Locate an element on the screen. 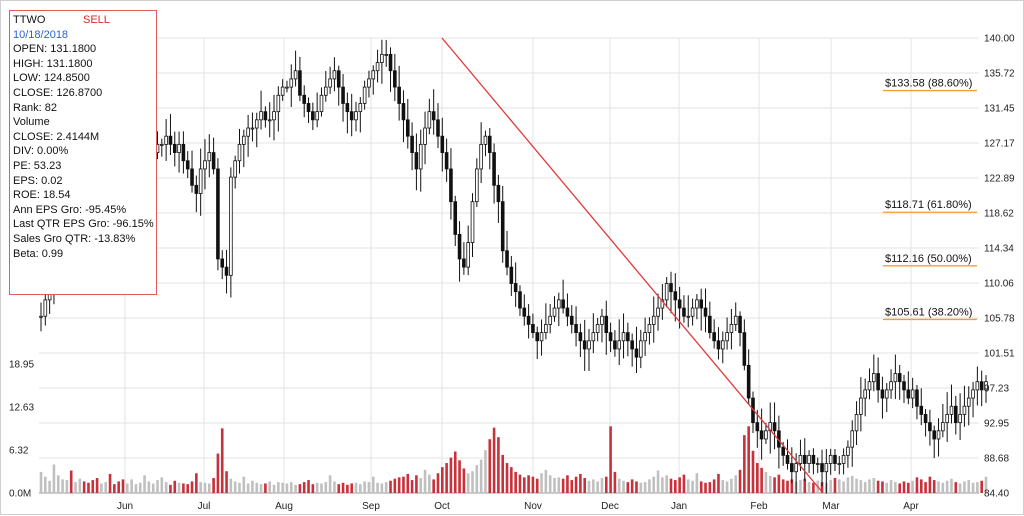 This screenshot has height=516, width=1024. price-tick-label: 118.62 is located at coordinates (999, 213).